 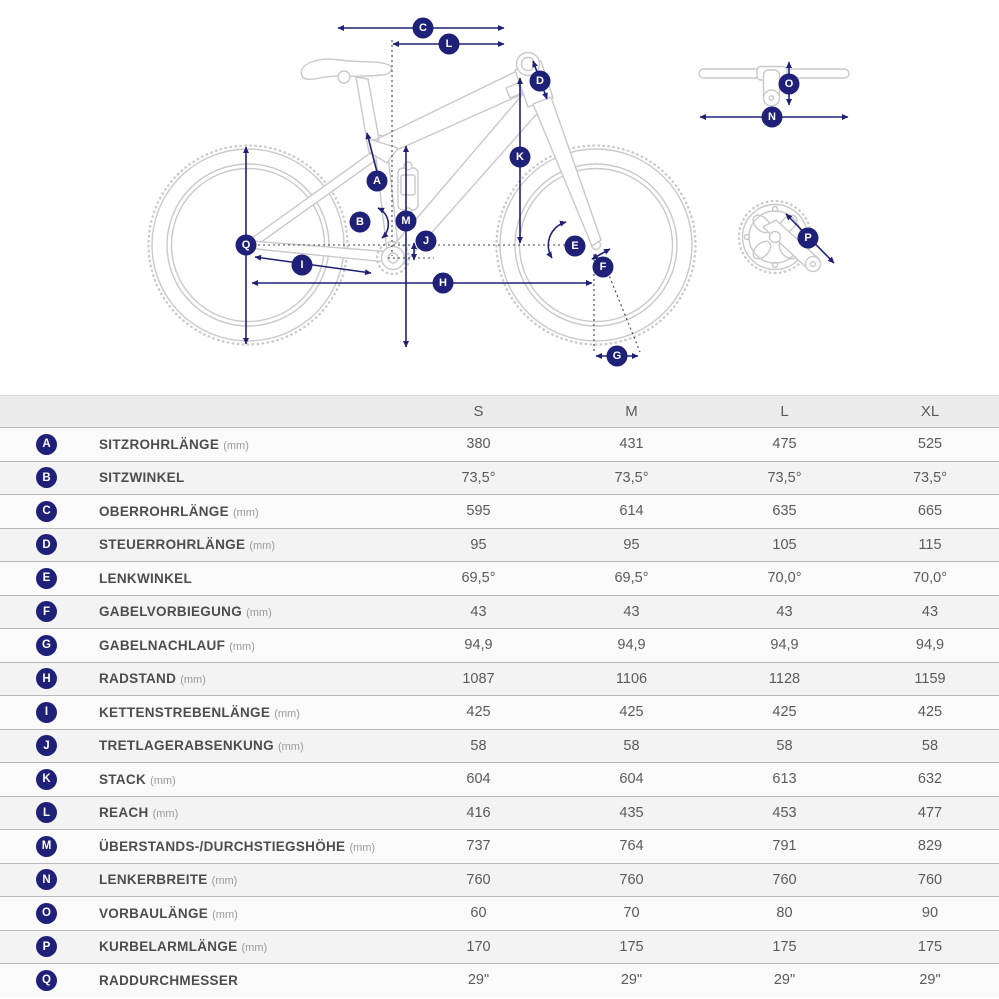 I want to click on table-row: G GABELNACHLAUF (mm) 94,9 94,9 94,9 94,9, so click(x=499, y=645).